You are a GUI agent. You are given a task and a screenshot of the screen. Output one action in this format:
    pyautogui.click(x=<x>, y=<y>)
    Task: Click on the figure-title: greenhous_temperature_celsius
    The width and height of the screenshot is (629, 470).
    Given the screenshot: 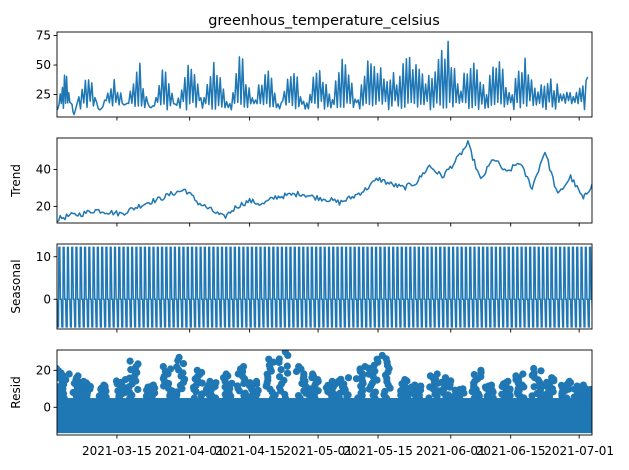 What is the action you would take?
    pyautogui.click(x=324, y=21)
    